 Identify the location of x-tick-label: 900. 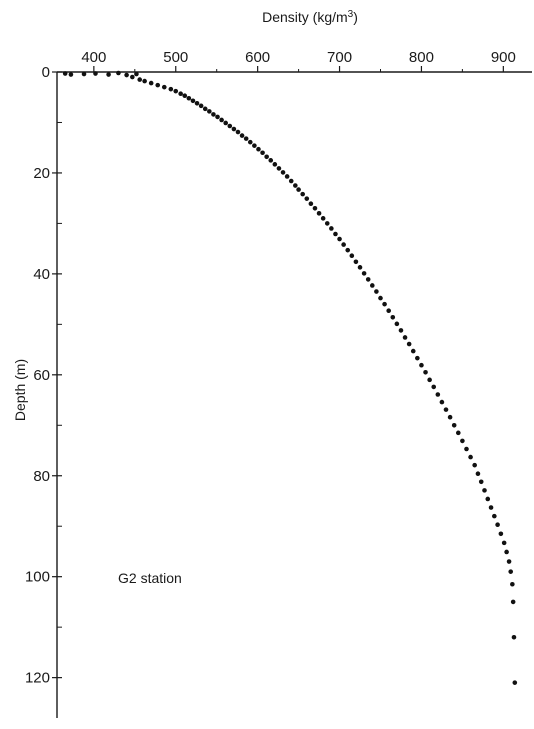
(503, 57).